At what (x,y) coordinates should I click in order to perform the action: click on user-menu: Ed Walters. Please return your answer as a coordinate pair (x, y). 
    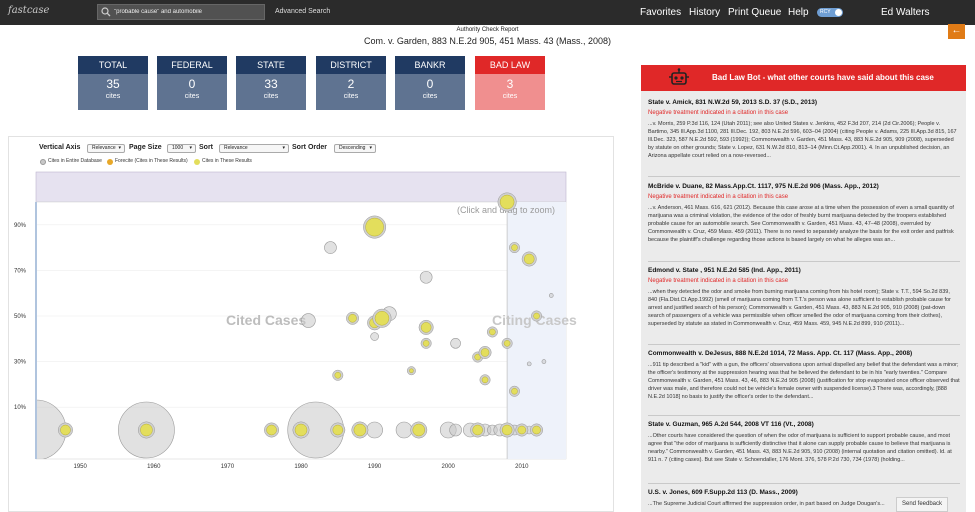
    Looking at the image, I should click on (905, 12).